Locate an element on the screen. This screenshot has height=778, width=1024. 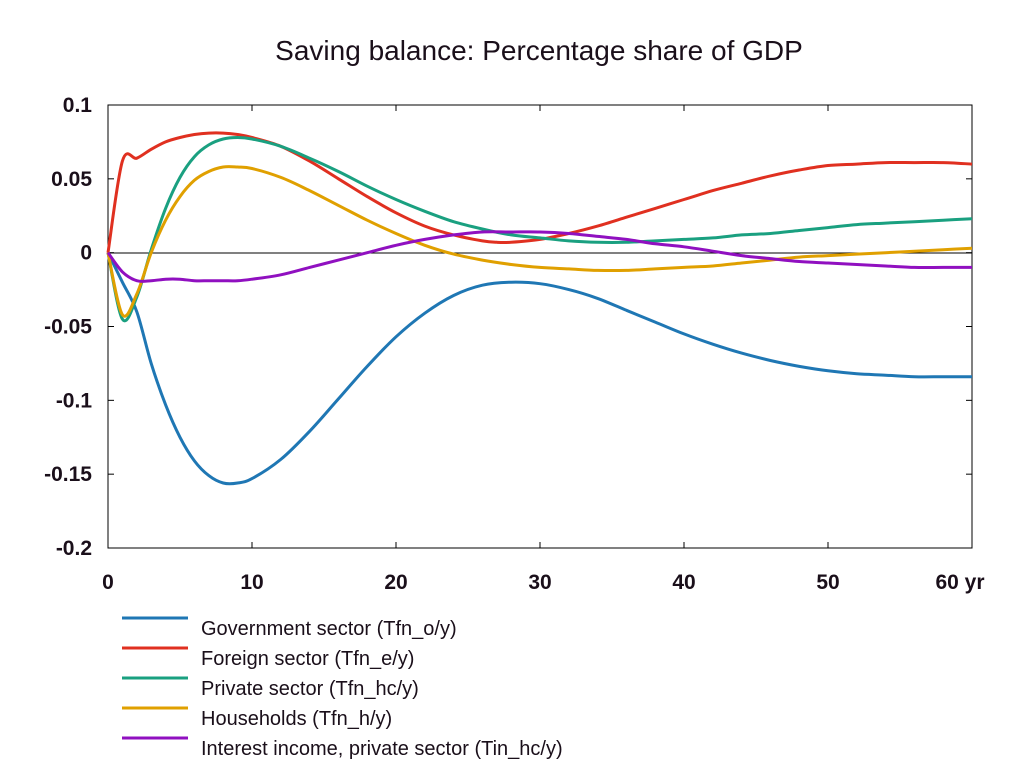
legend-label: Private sector (Tfn_hc/y) is located at coordinates (310, 689).